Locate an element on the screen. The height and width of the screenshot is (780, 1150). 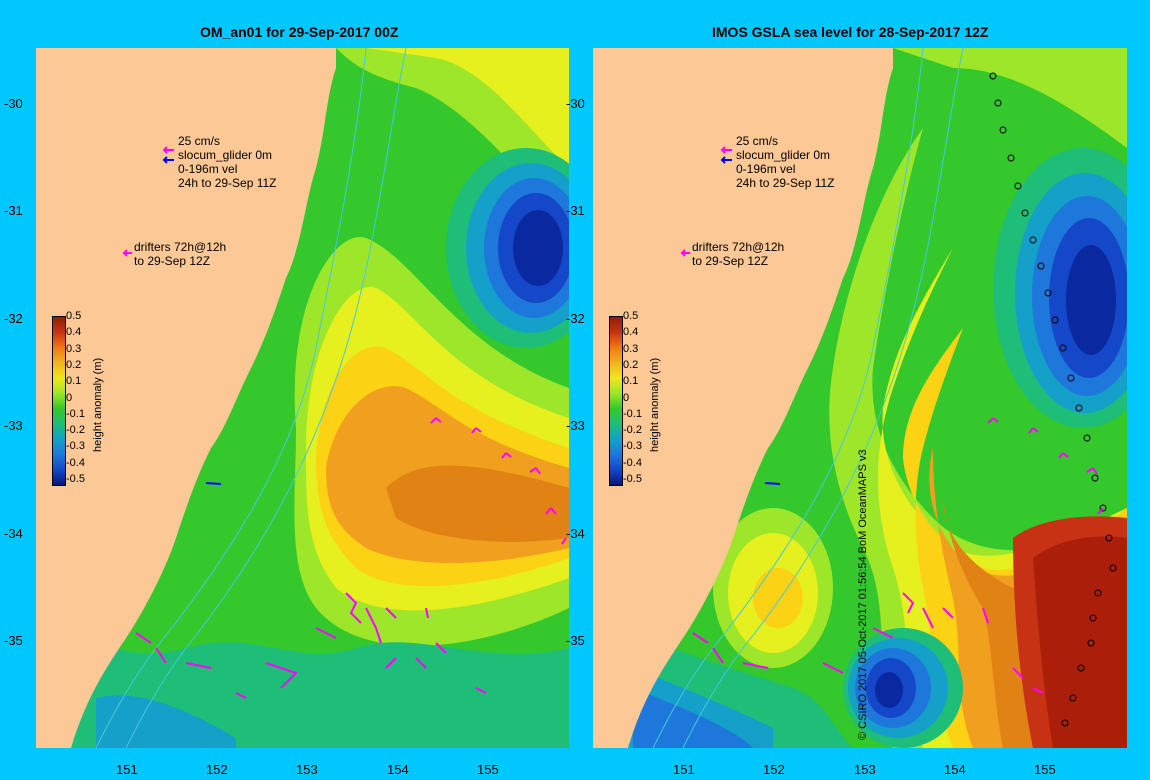
right-x-tick-label: 152 is located at coordinates (774, 769).